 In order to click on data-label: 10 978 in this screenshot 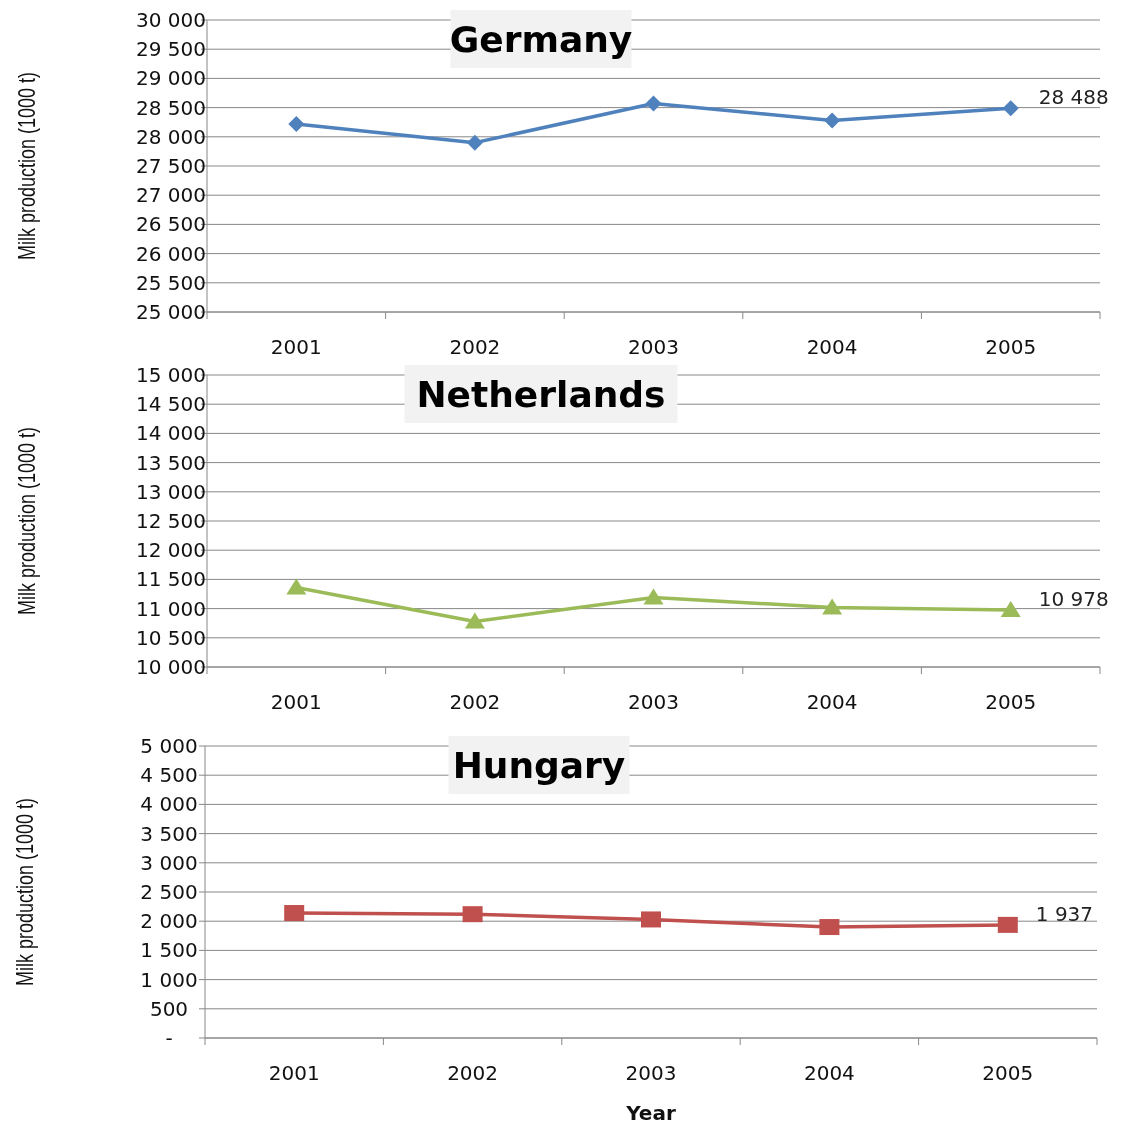, I will do `click(1073, 598)`.